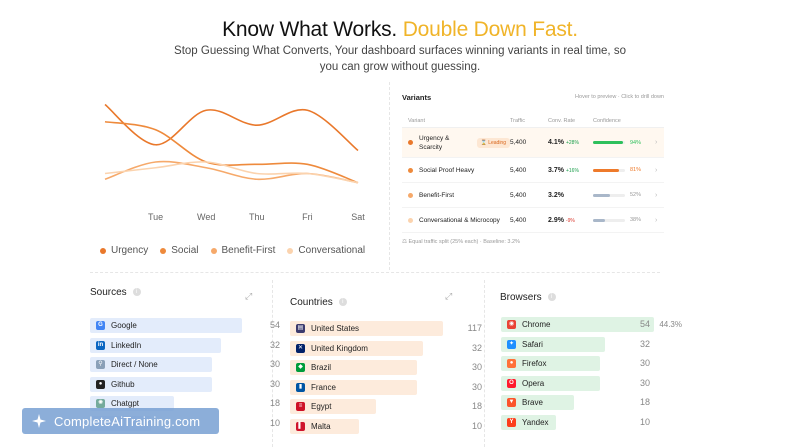 Image resolution: width=800 pixels, height=447 pixels. Describe the element at coordinates (166, 325) in the screenshot. I see `source-row: G Google` at that location.